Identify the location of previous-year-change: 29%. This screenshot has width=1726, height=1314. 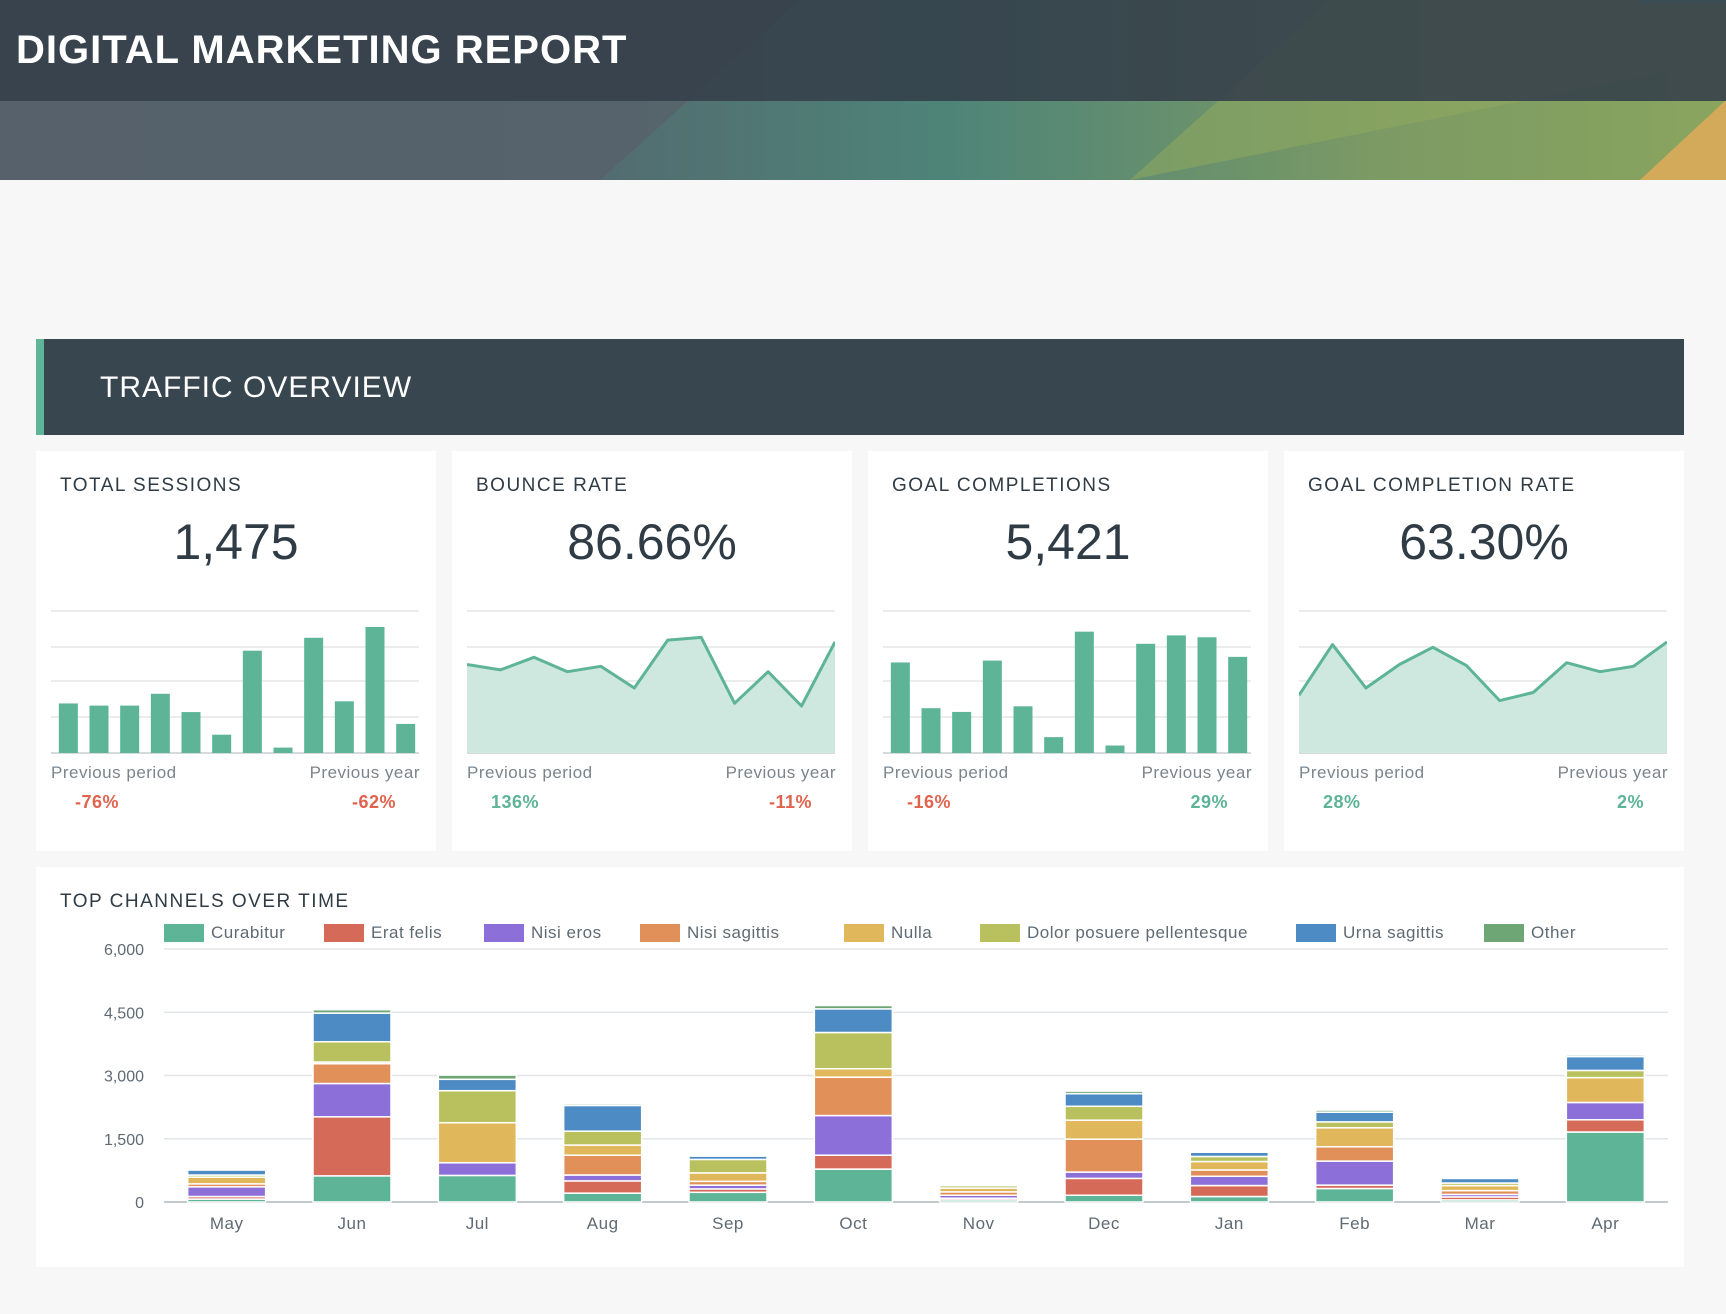
(1209, 802).